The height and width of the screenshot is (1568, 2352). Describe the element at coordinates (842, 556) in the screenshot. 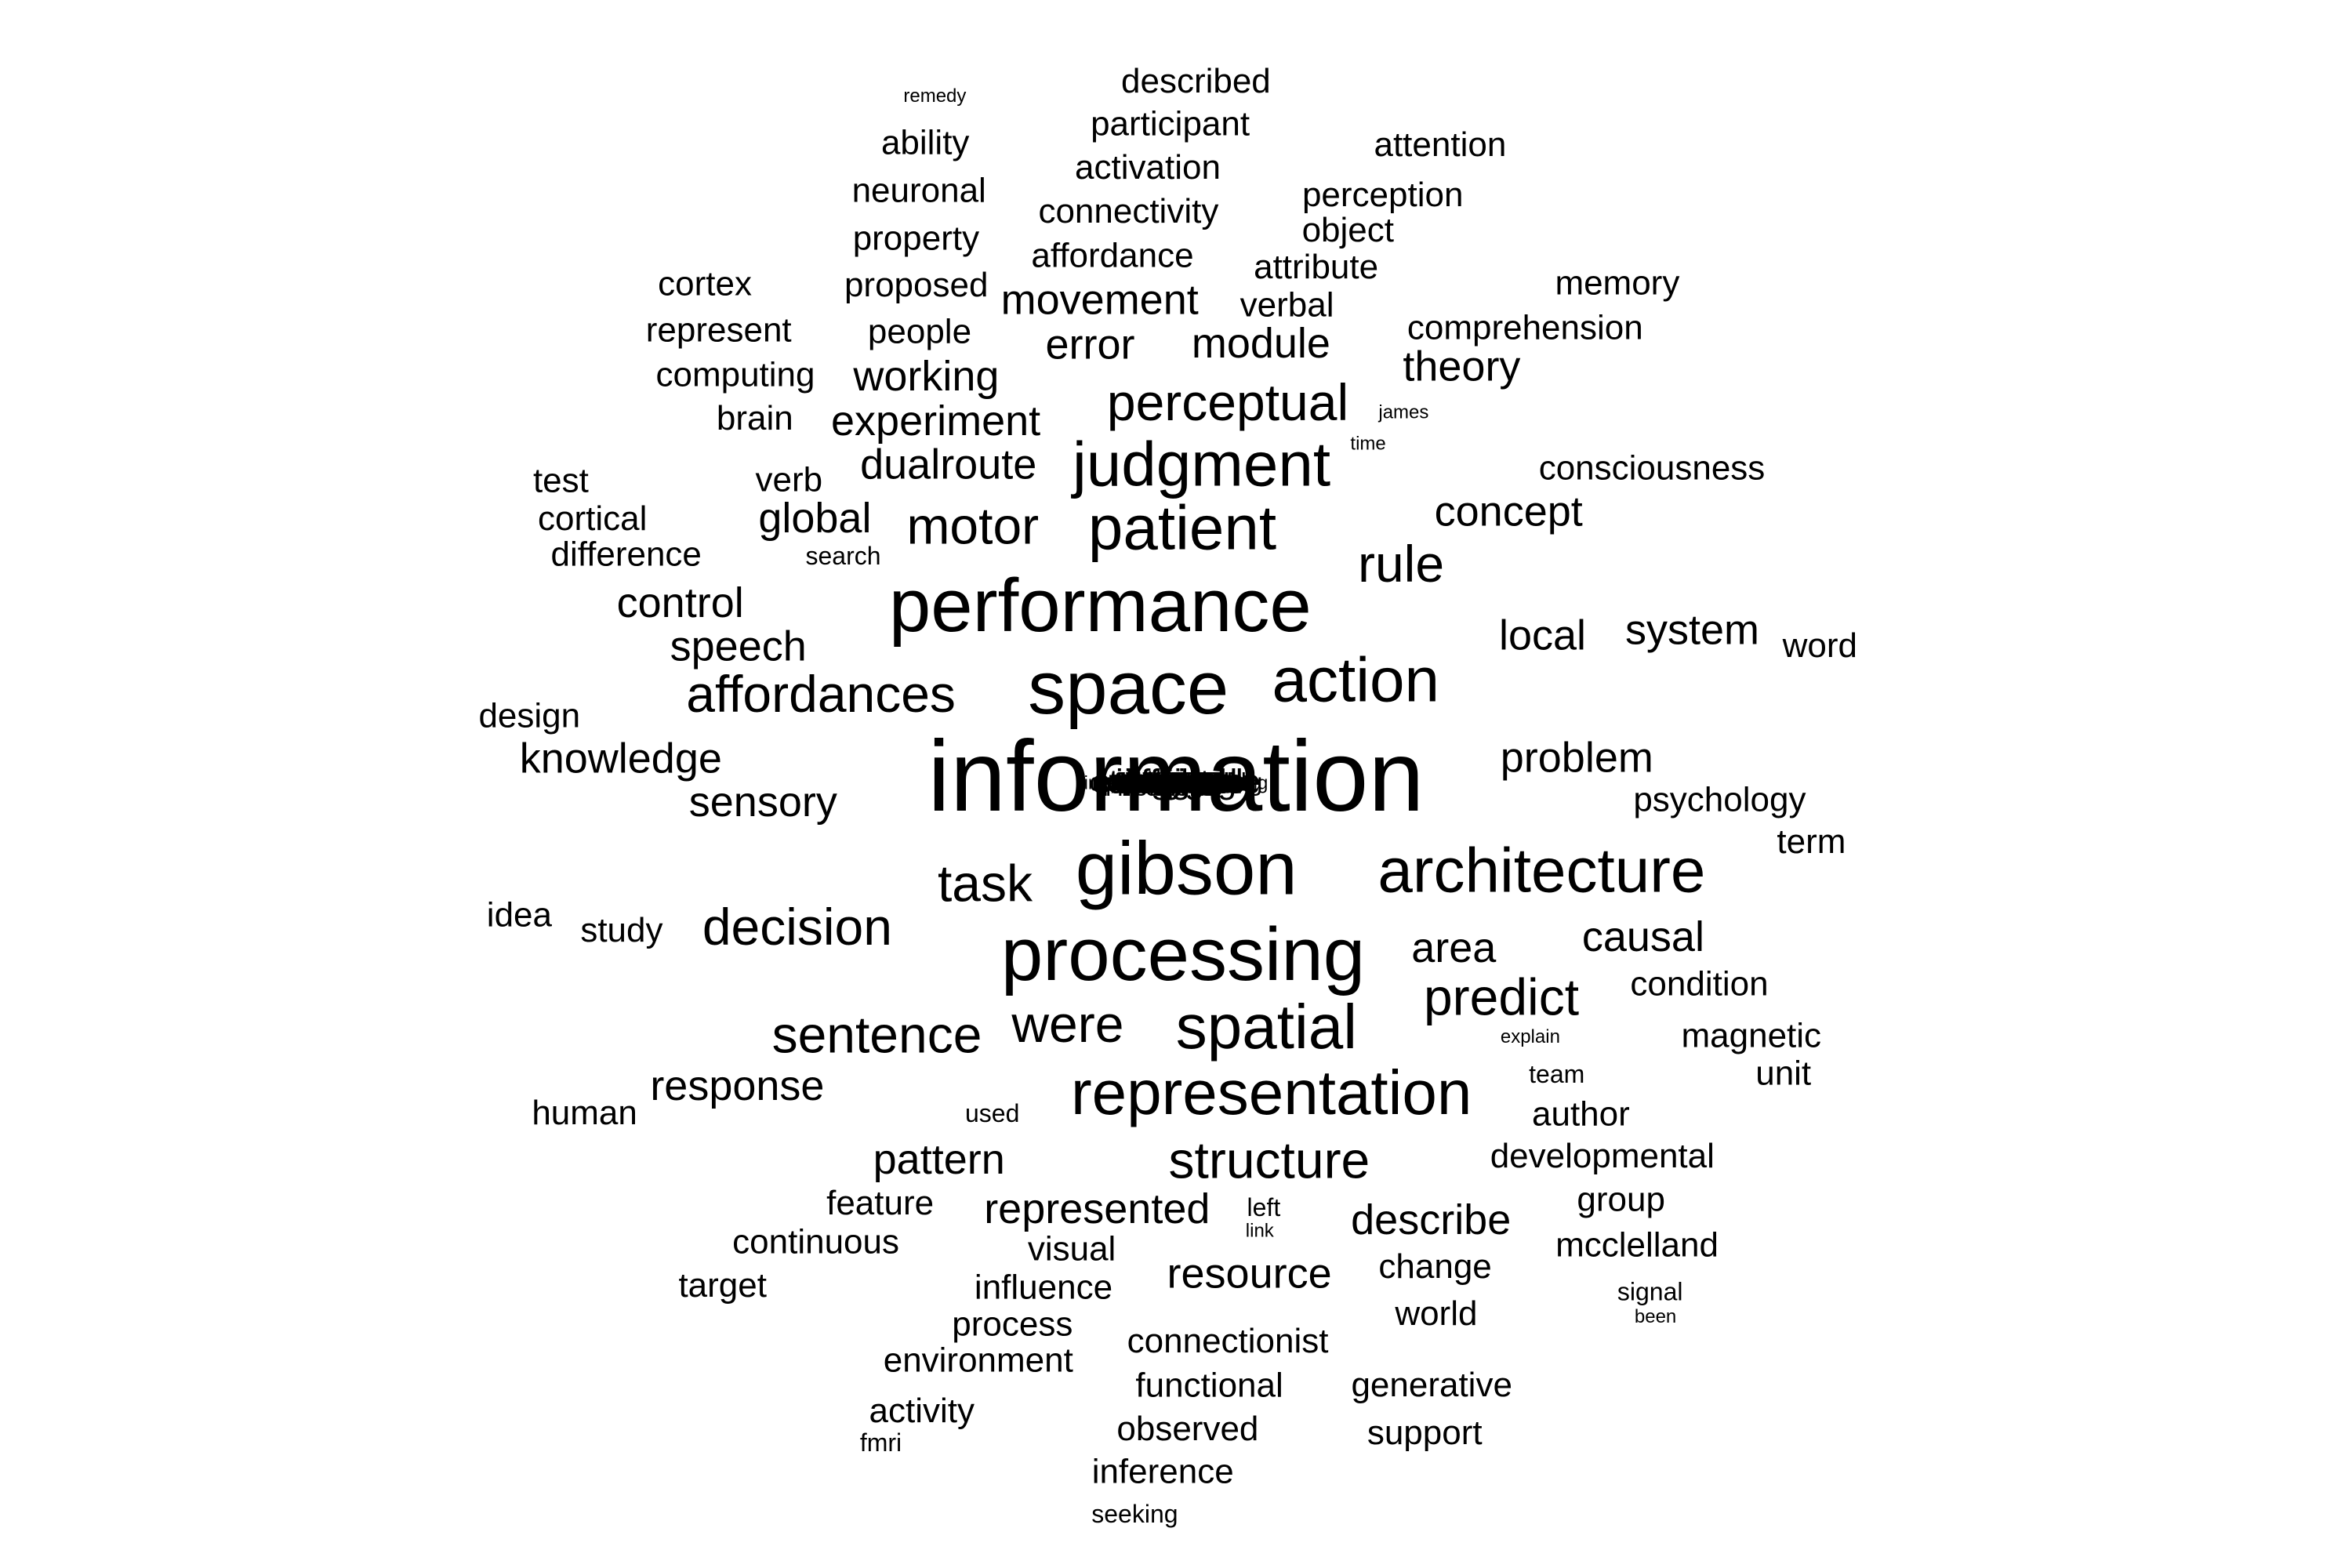

I see `cloud-word: search` at that location.